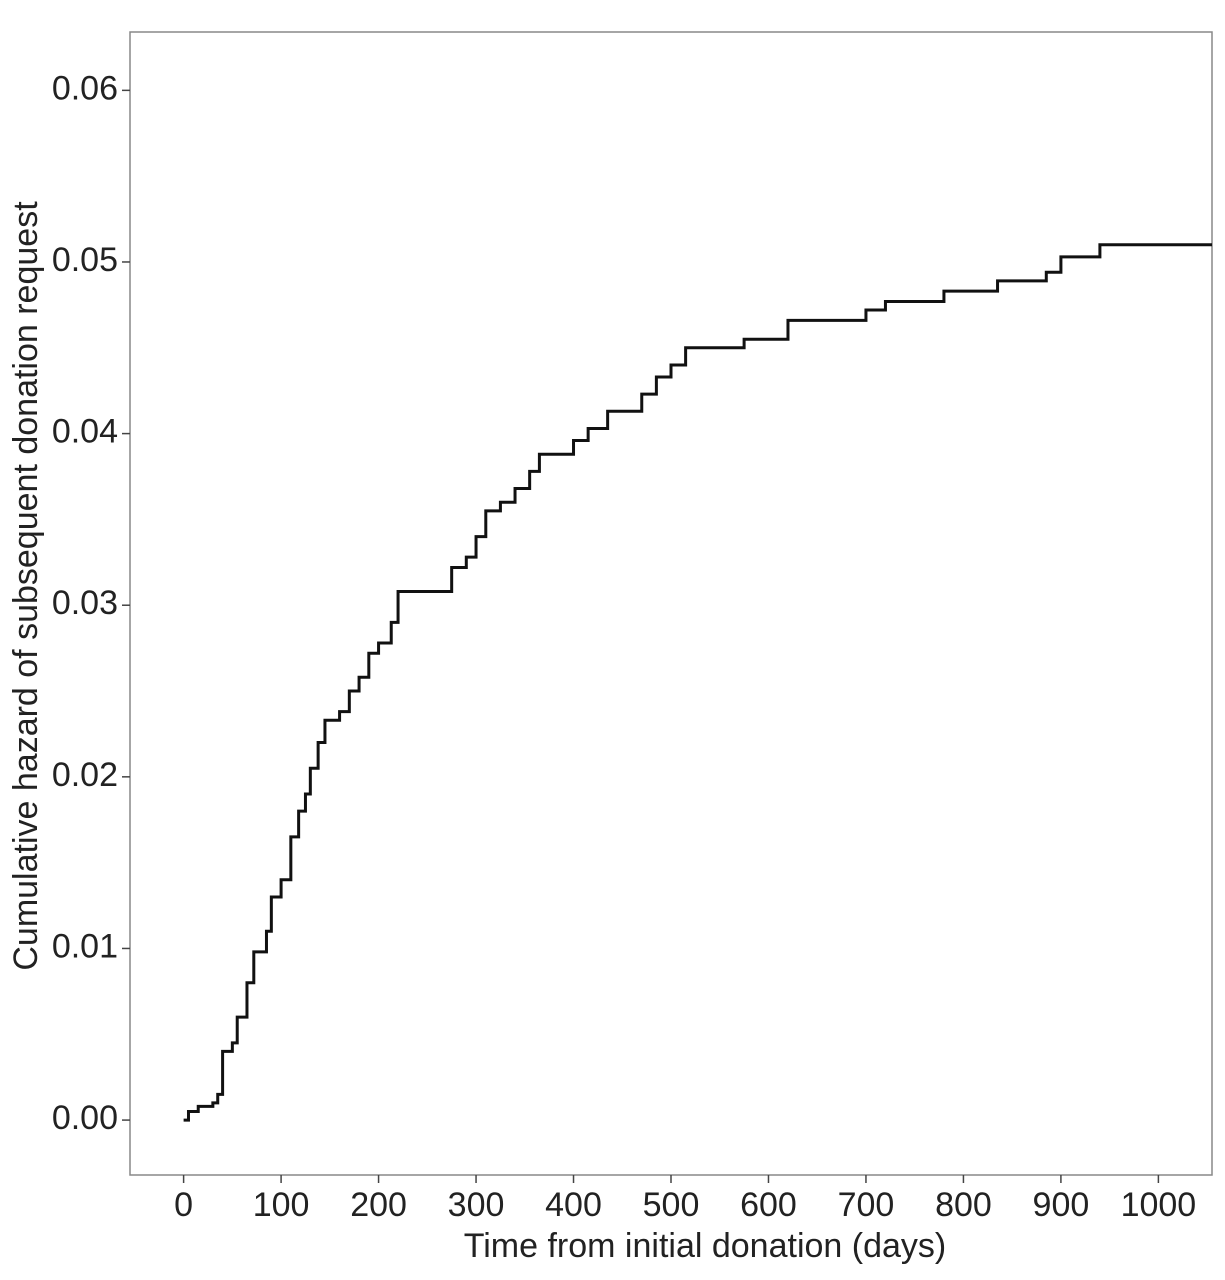 Image resolution: width=1225 pixels, height=1280 pixels. Describe the element at coordinates (768, 1205) in the screenshot. I see `x-tick-label: 600` at that location.